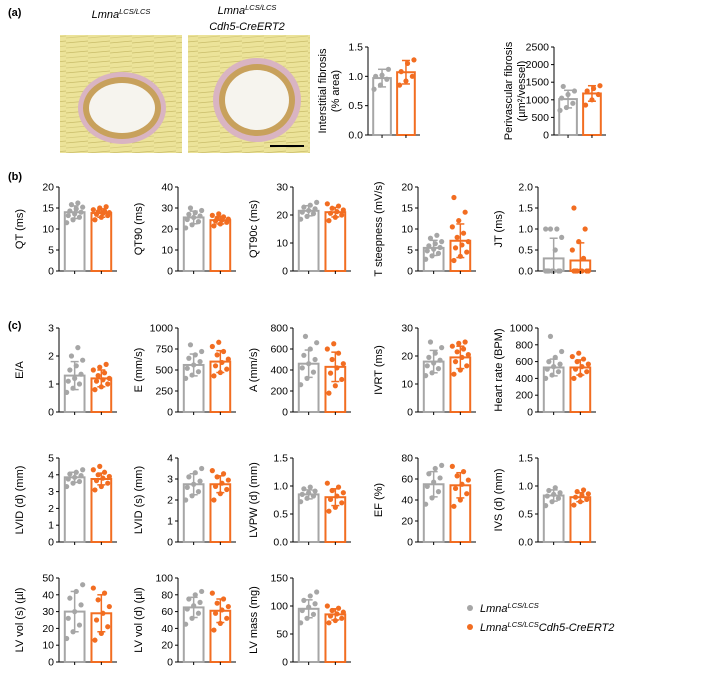  What do you see at coordinates (51, 357) in the screenshot?
I see `y-tick-label: 2` at bounding box center [51, 357].